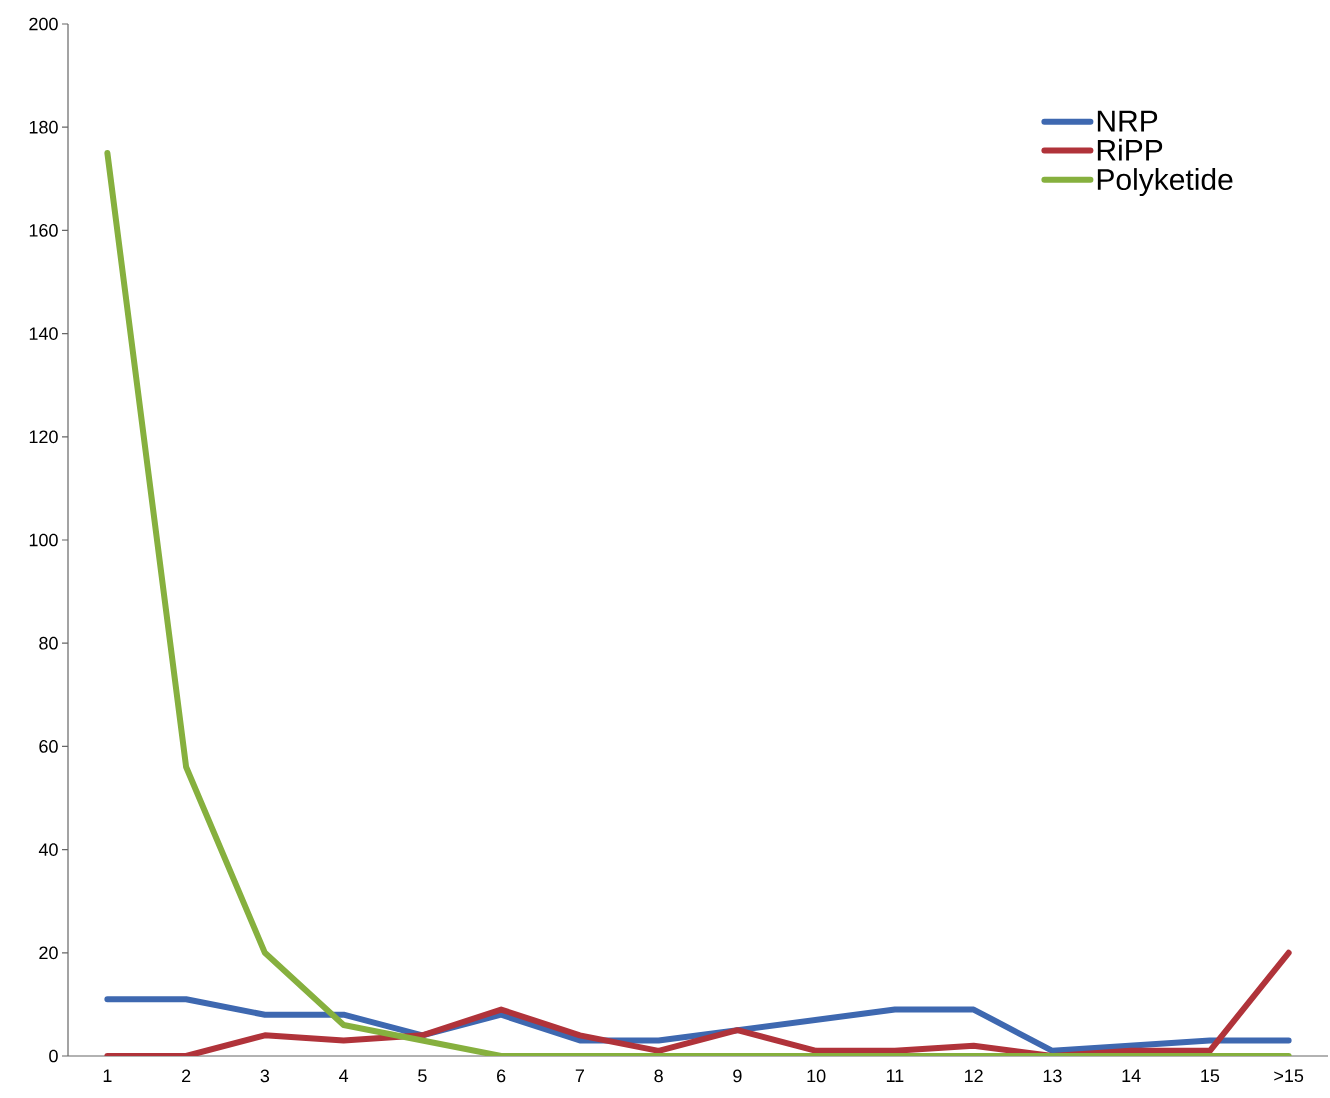 The height and width of the screenshot is (1098, 1330). Describe the element at coordinates (816, 1076) in the screenshot. I see `x-tick-label: 10` at that location.